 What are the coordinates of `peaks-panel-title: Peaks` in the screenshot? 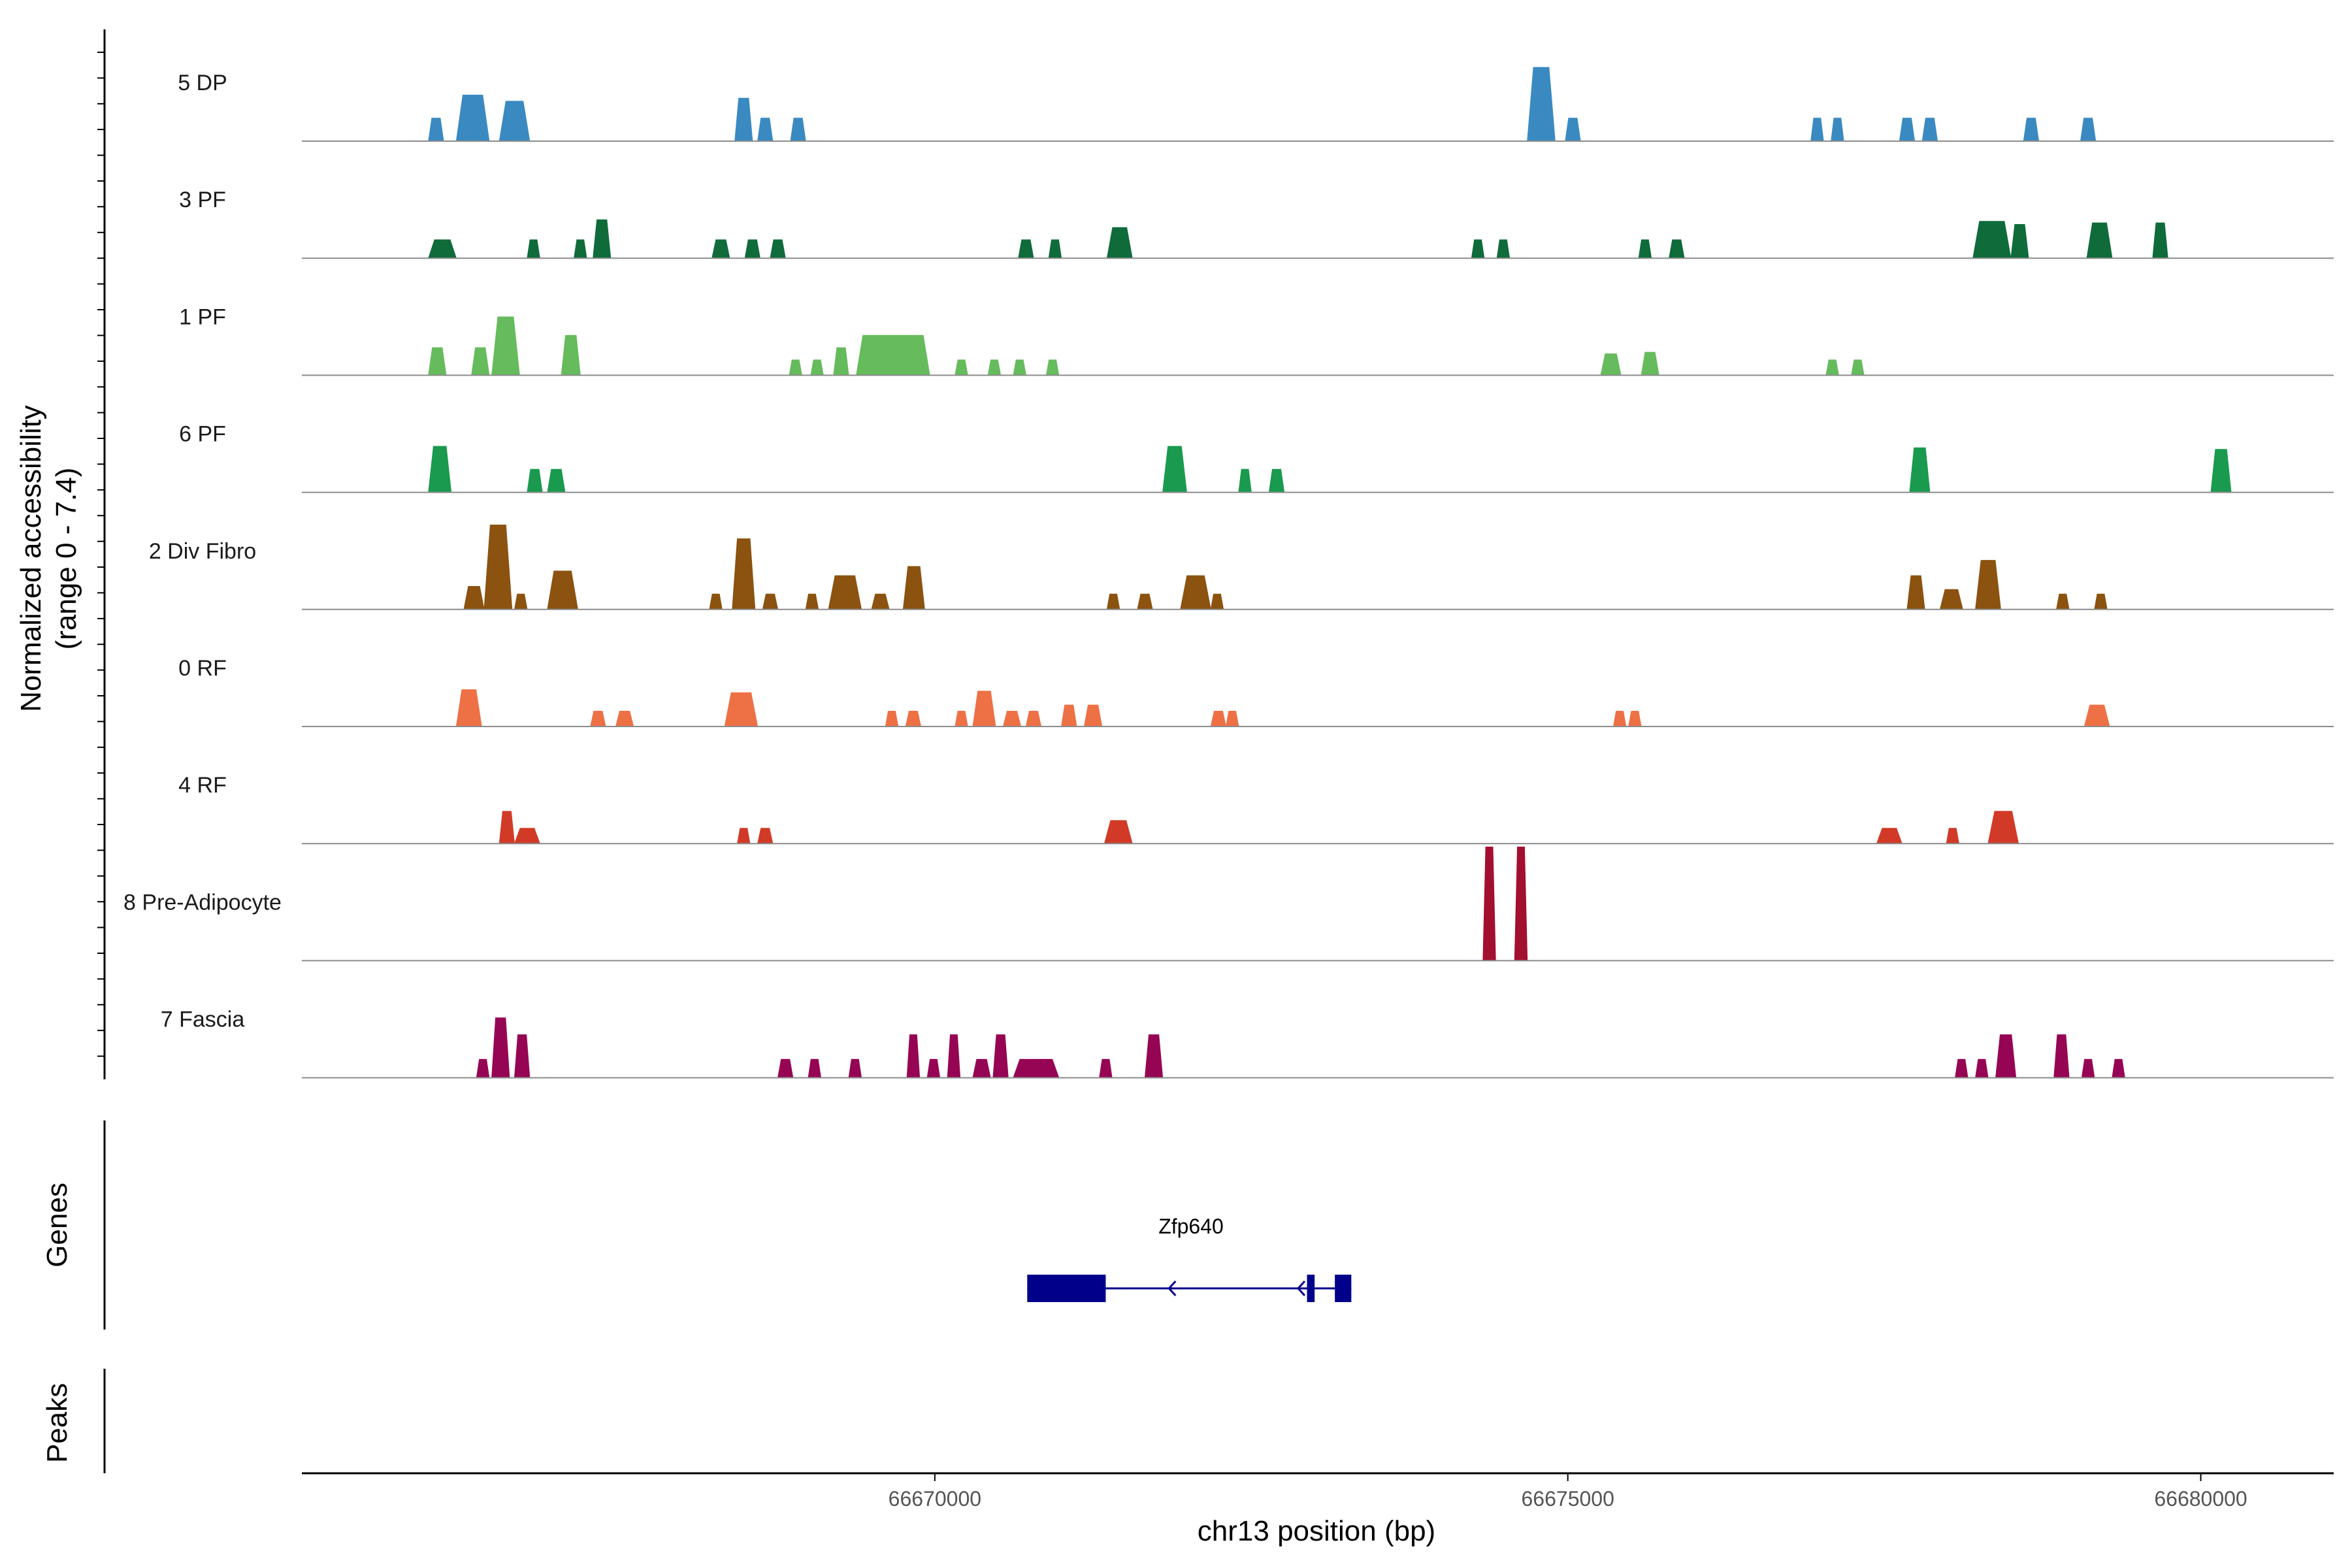 It's located at (57, 1423).